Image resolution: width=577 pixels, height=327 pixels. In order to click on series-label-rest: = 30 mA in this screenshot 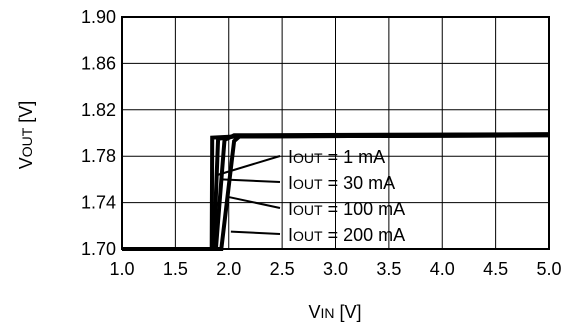, I will do `click(359, 183)`.